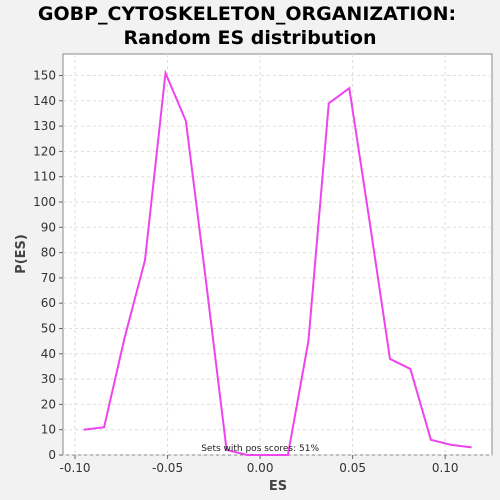  I want to click on x-tick-label: -0.05, so click(167, 468).